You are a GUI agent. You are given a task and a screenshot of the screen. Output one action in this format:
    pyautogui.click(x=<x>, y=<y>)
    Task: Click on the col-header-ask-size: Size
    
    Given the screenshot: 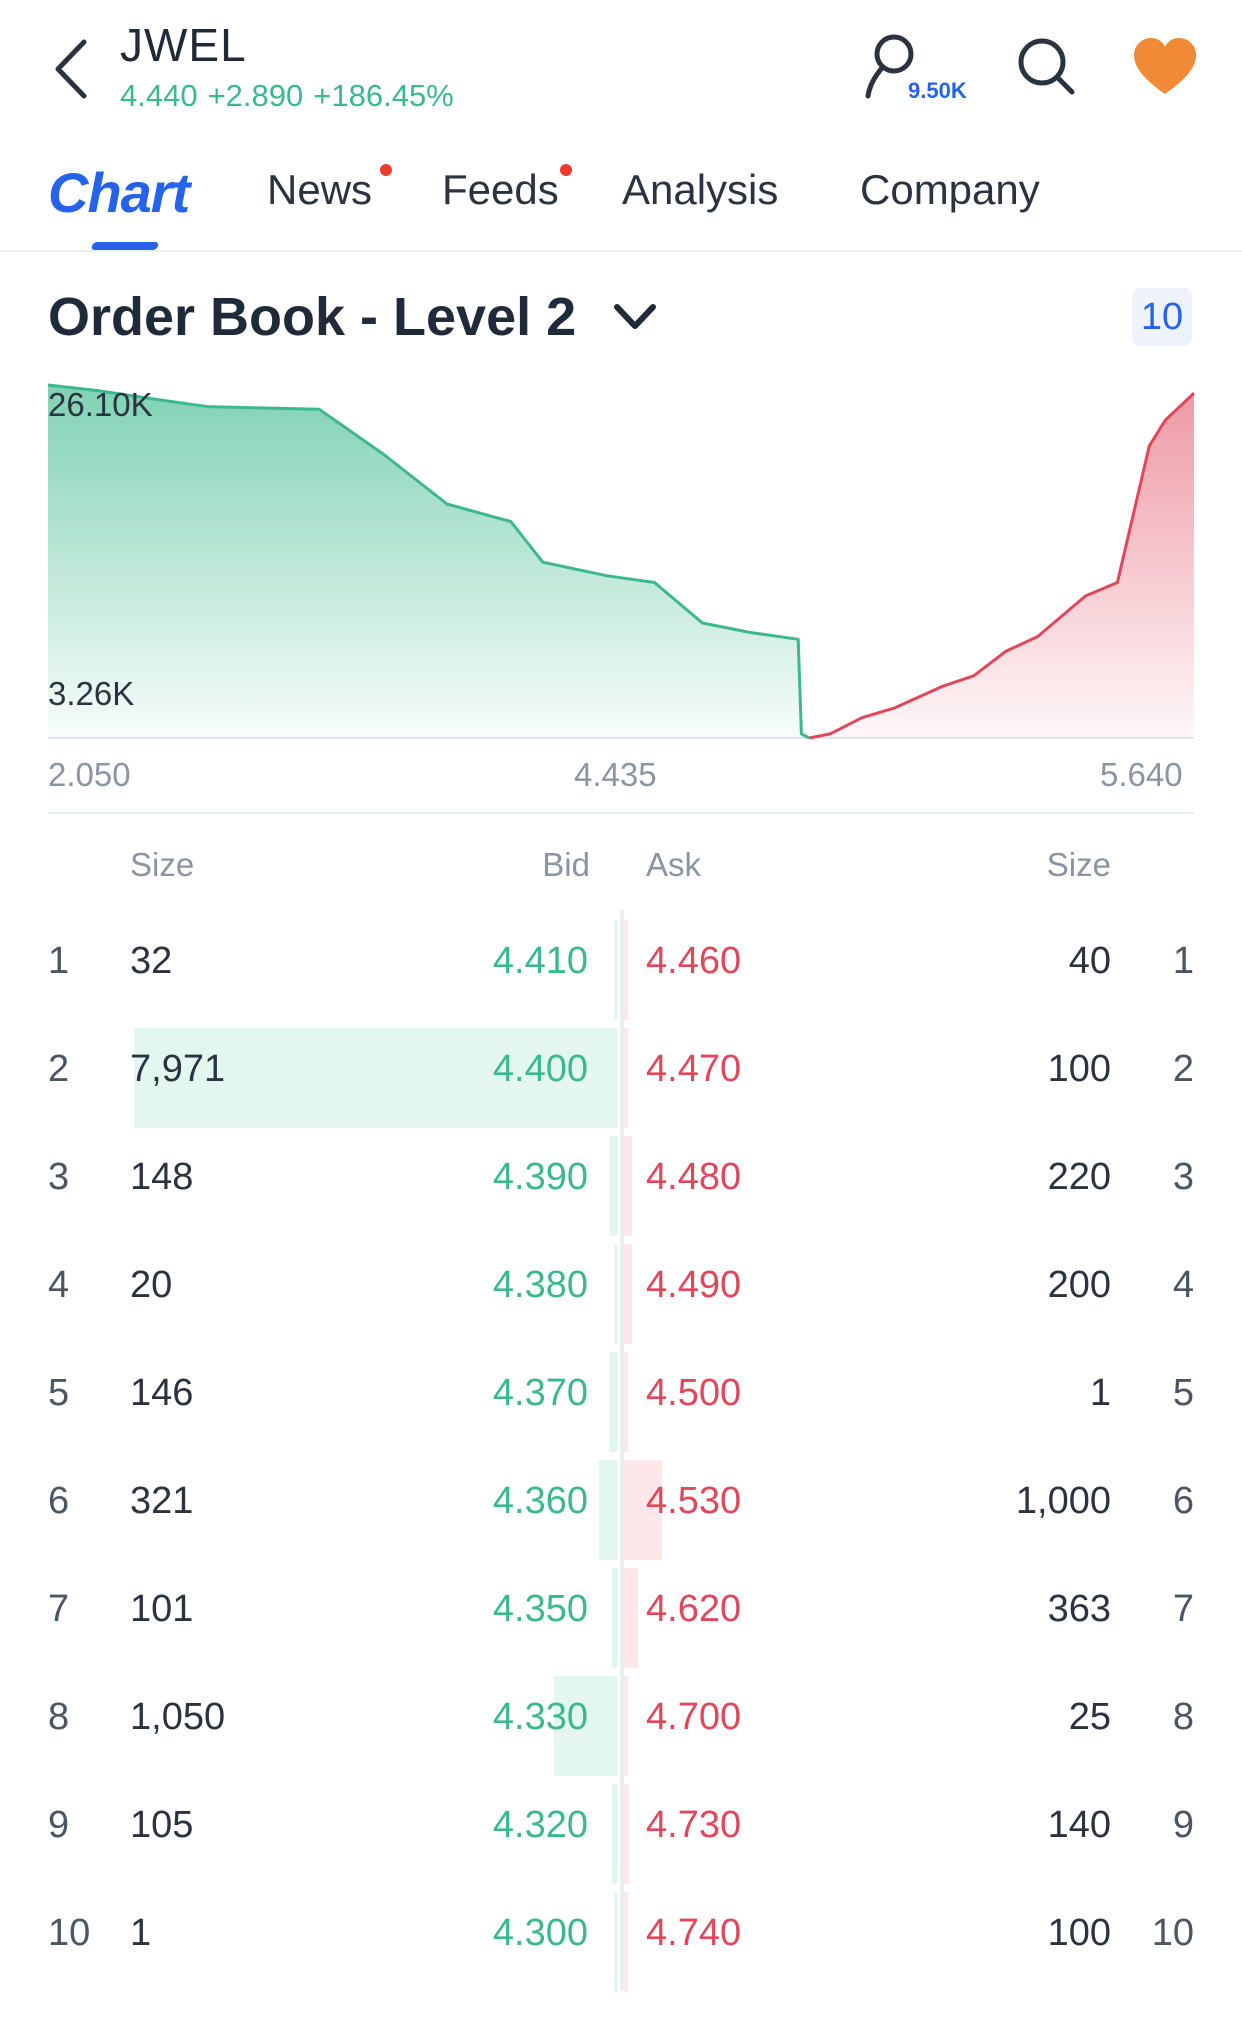 What is the action you would take?
    pyautogui.click(x=1078, y=864)
    